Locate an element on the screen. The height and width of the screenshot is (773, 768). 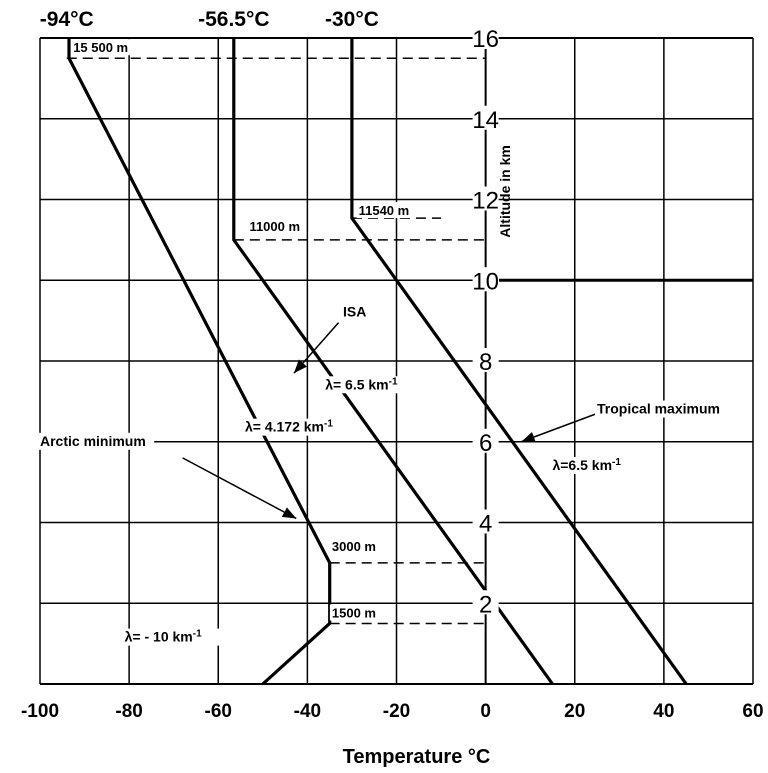
top-temperature-label: -56.5°C is located at coordinates (233, 19).